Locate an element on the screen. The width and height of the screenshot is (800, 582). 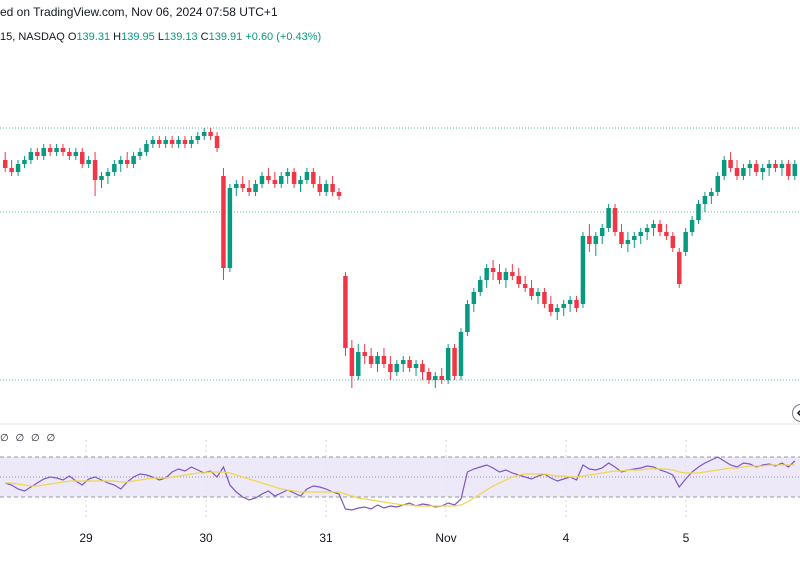
open-value: 139.31 is located at coordinates (93, 37).